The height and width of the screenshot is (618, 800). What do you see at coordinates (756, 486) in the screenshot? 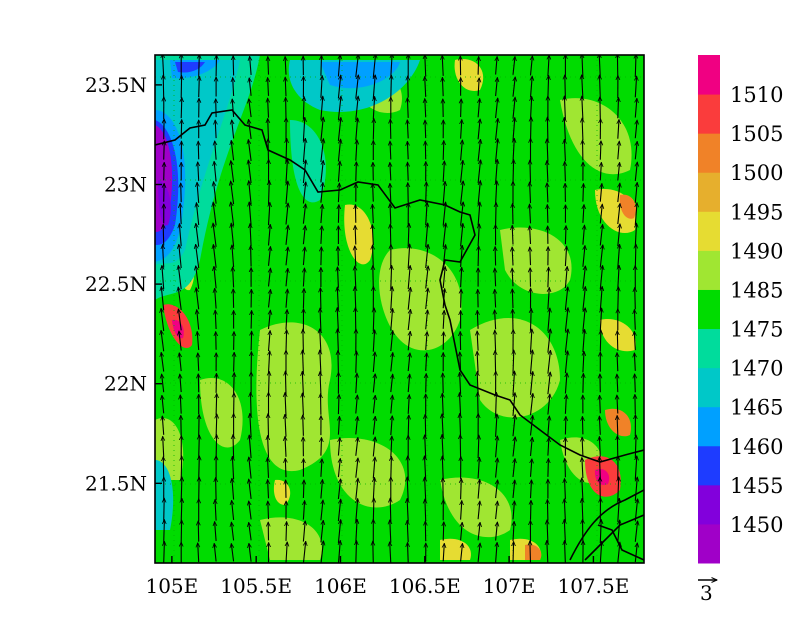
I see `colorbar-label: 1455` at bounding box center [756, 486].